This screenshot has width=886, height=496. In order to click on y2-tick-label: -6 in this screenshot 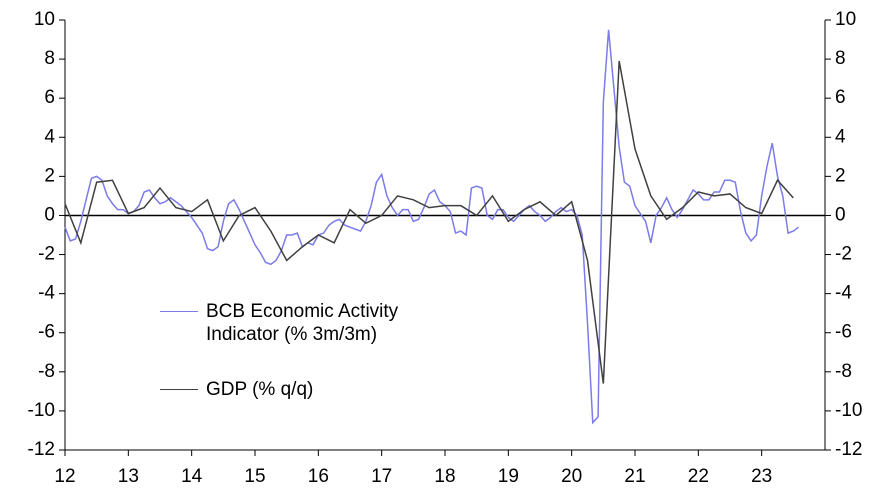, I will do `click(843, 332)`.